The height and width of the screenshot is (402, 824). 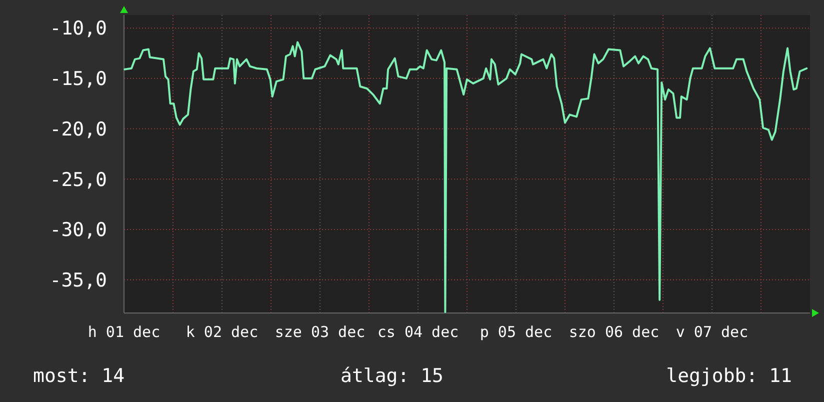 I want to click on x-tick-label: sze 03 dec, so click(x=320, y=332).